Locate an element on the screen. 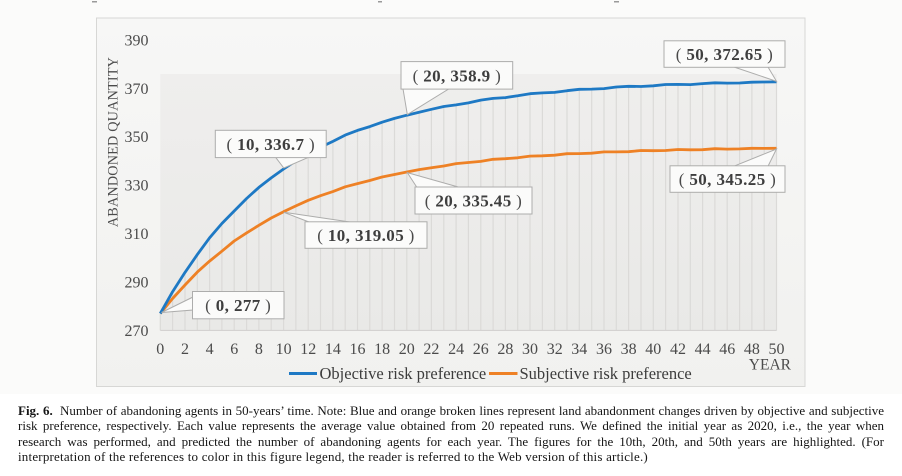 This screenshot has height=476, width=902. svg-text: 38 is located at coordinates (629, 349).